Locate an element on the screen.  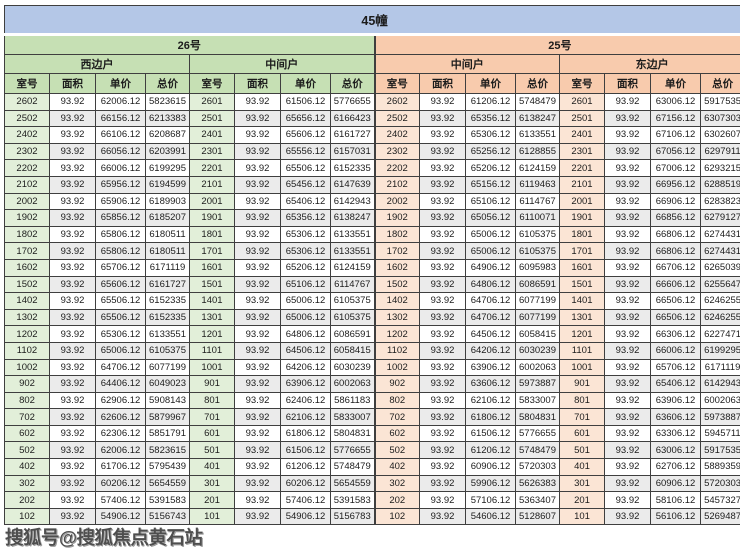
cell-unit-price: 64706.12 is located at coordinates (121, 367).